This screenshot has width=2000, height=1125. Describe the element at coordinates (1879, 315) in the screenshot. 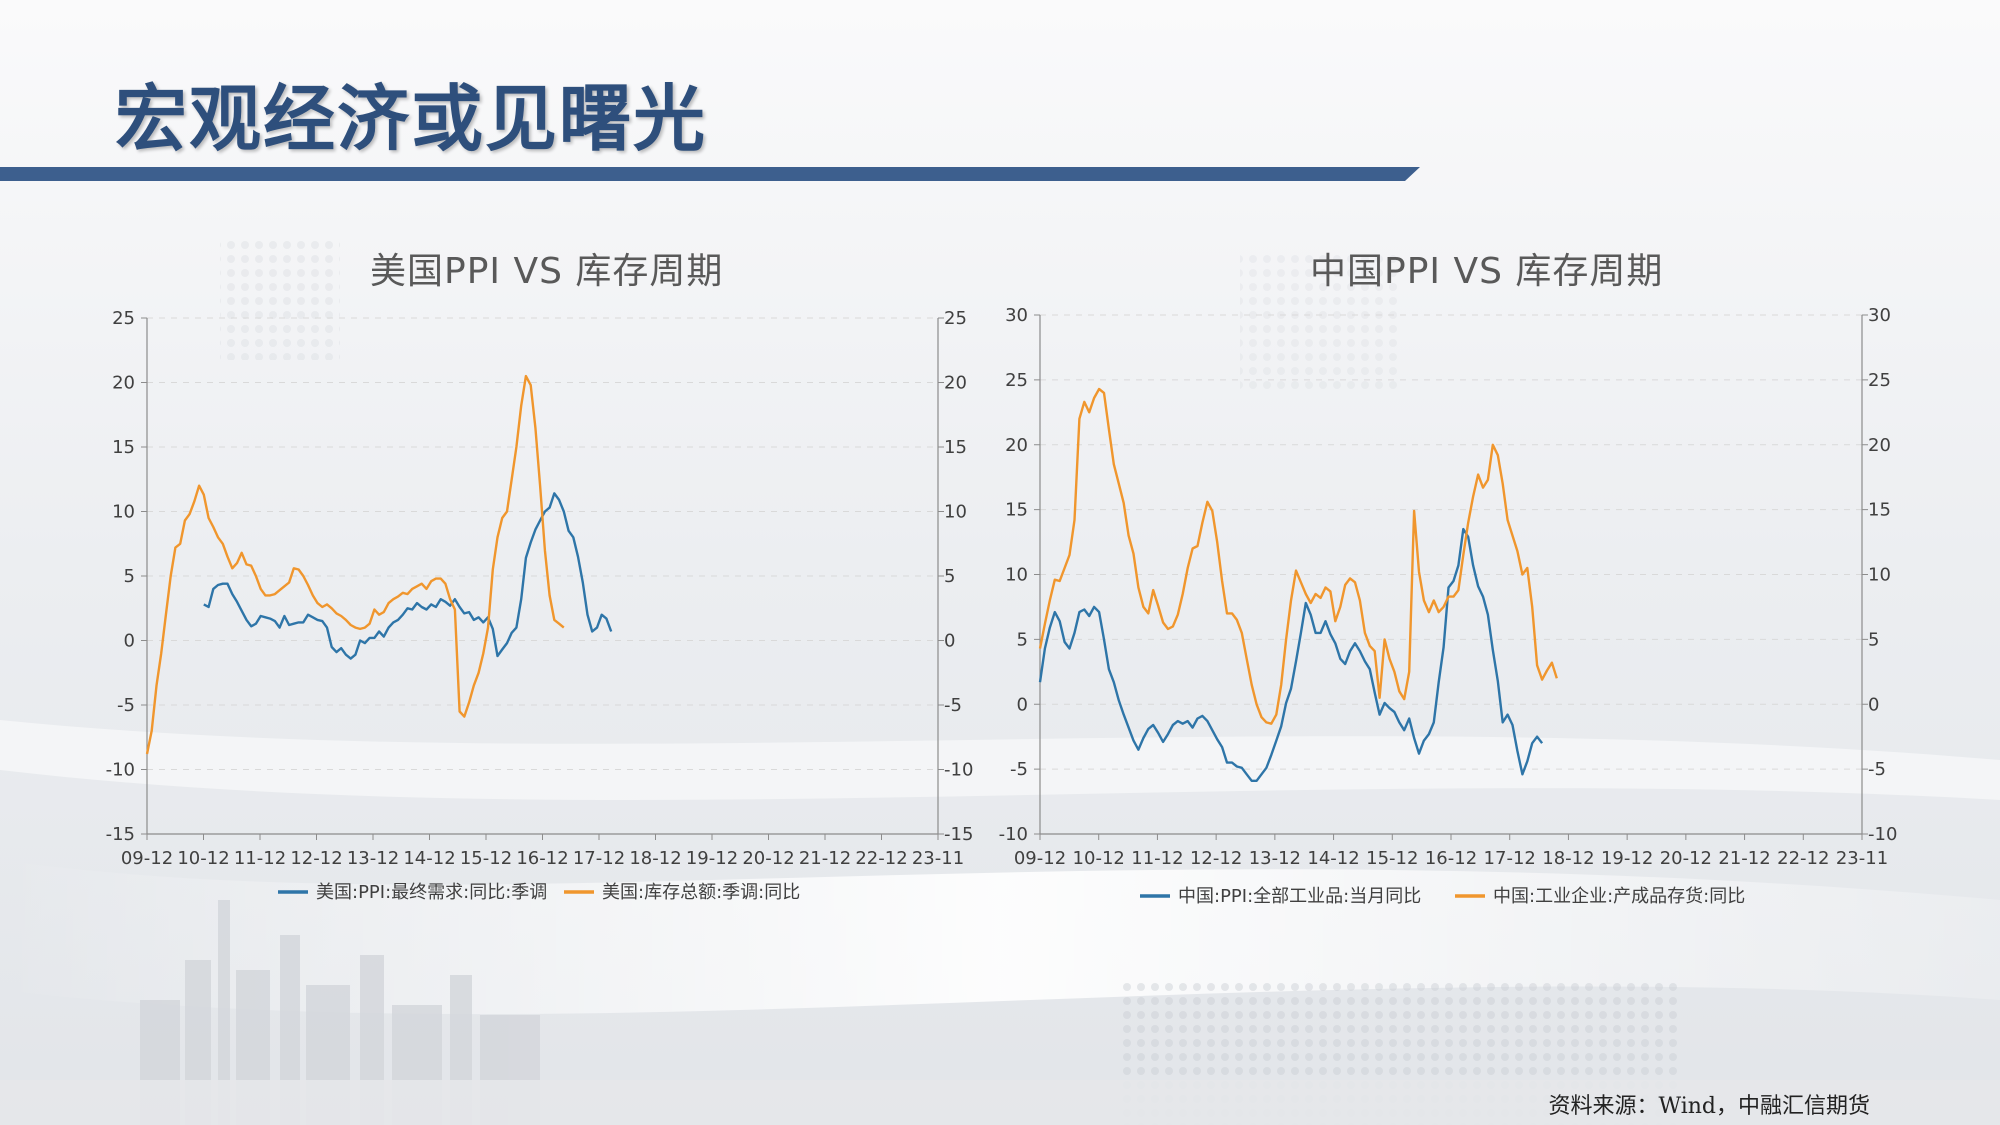

I see `y-tick-label-right: 30` at that location.